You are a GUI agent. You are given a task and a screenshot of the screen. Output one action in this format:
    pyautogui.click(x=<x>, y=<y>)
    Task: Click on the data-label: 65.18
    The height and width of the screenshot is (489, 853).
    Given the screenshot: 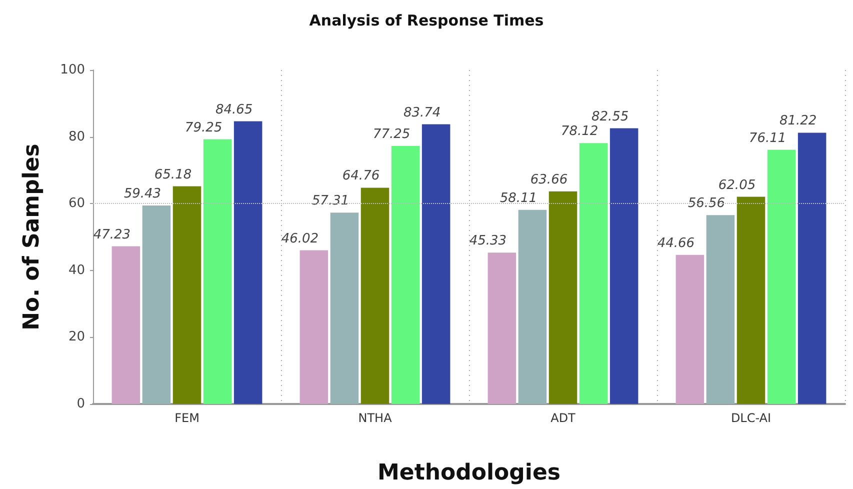 What is the action you would take?
    pyautogui.click(x=173, y=174)
    